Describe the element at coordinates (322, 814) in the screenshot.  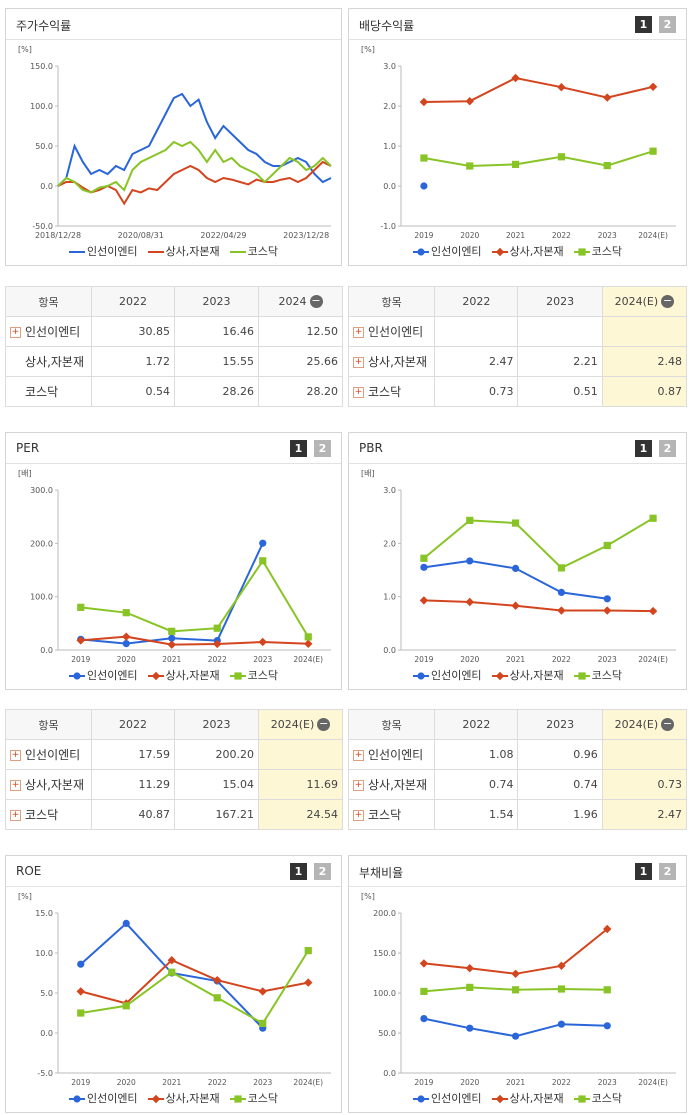
I see `cell-value: 24.54` at that location.